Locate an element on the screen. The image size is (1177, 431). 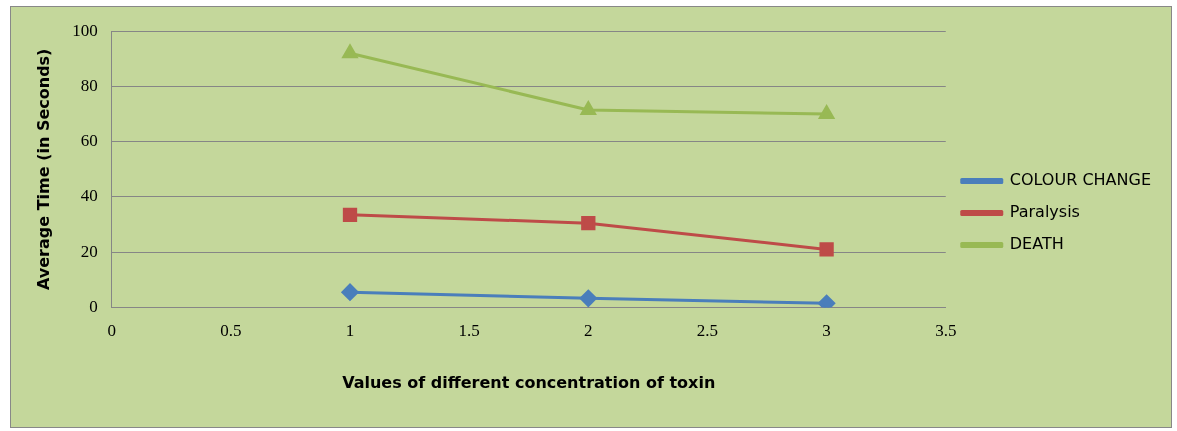
legend-label: Paralysis is located at coordinates (1044, 212).